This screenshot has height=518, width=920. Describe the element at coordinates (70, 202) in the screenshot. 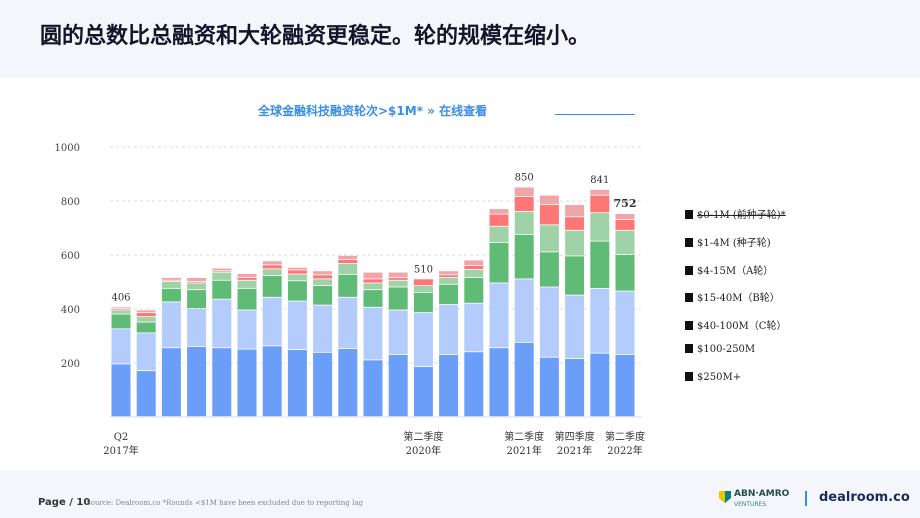

I see `y-tick-label: 800` at that location.